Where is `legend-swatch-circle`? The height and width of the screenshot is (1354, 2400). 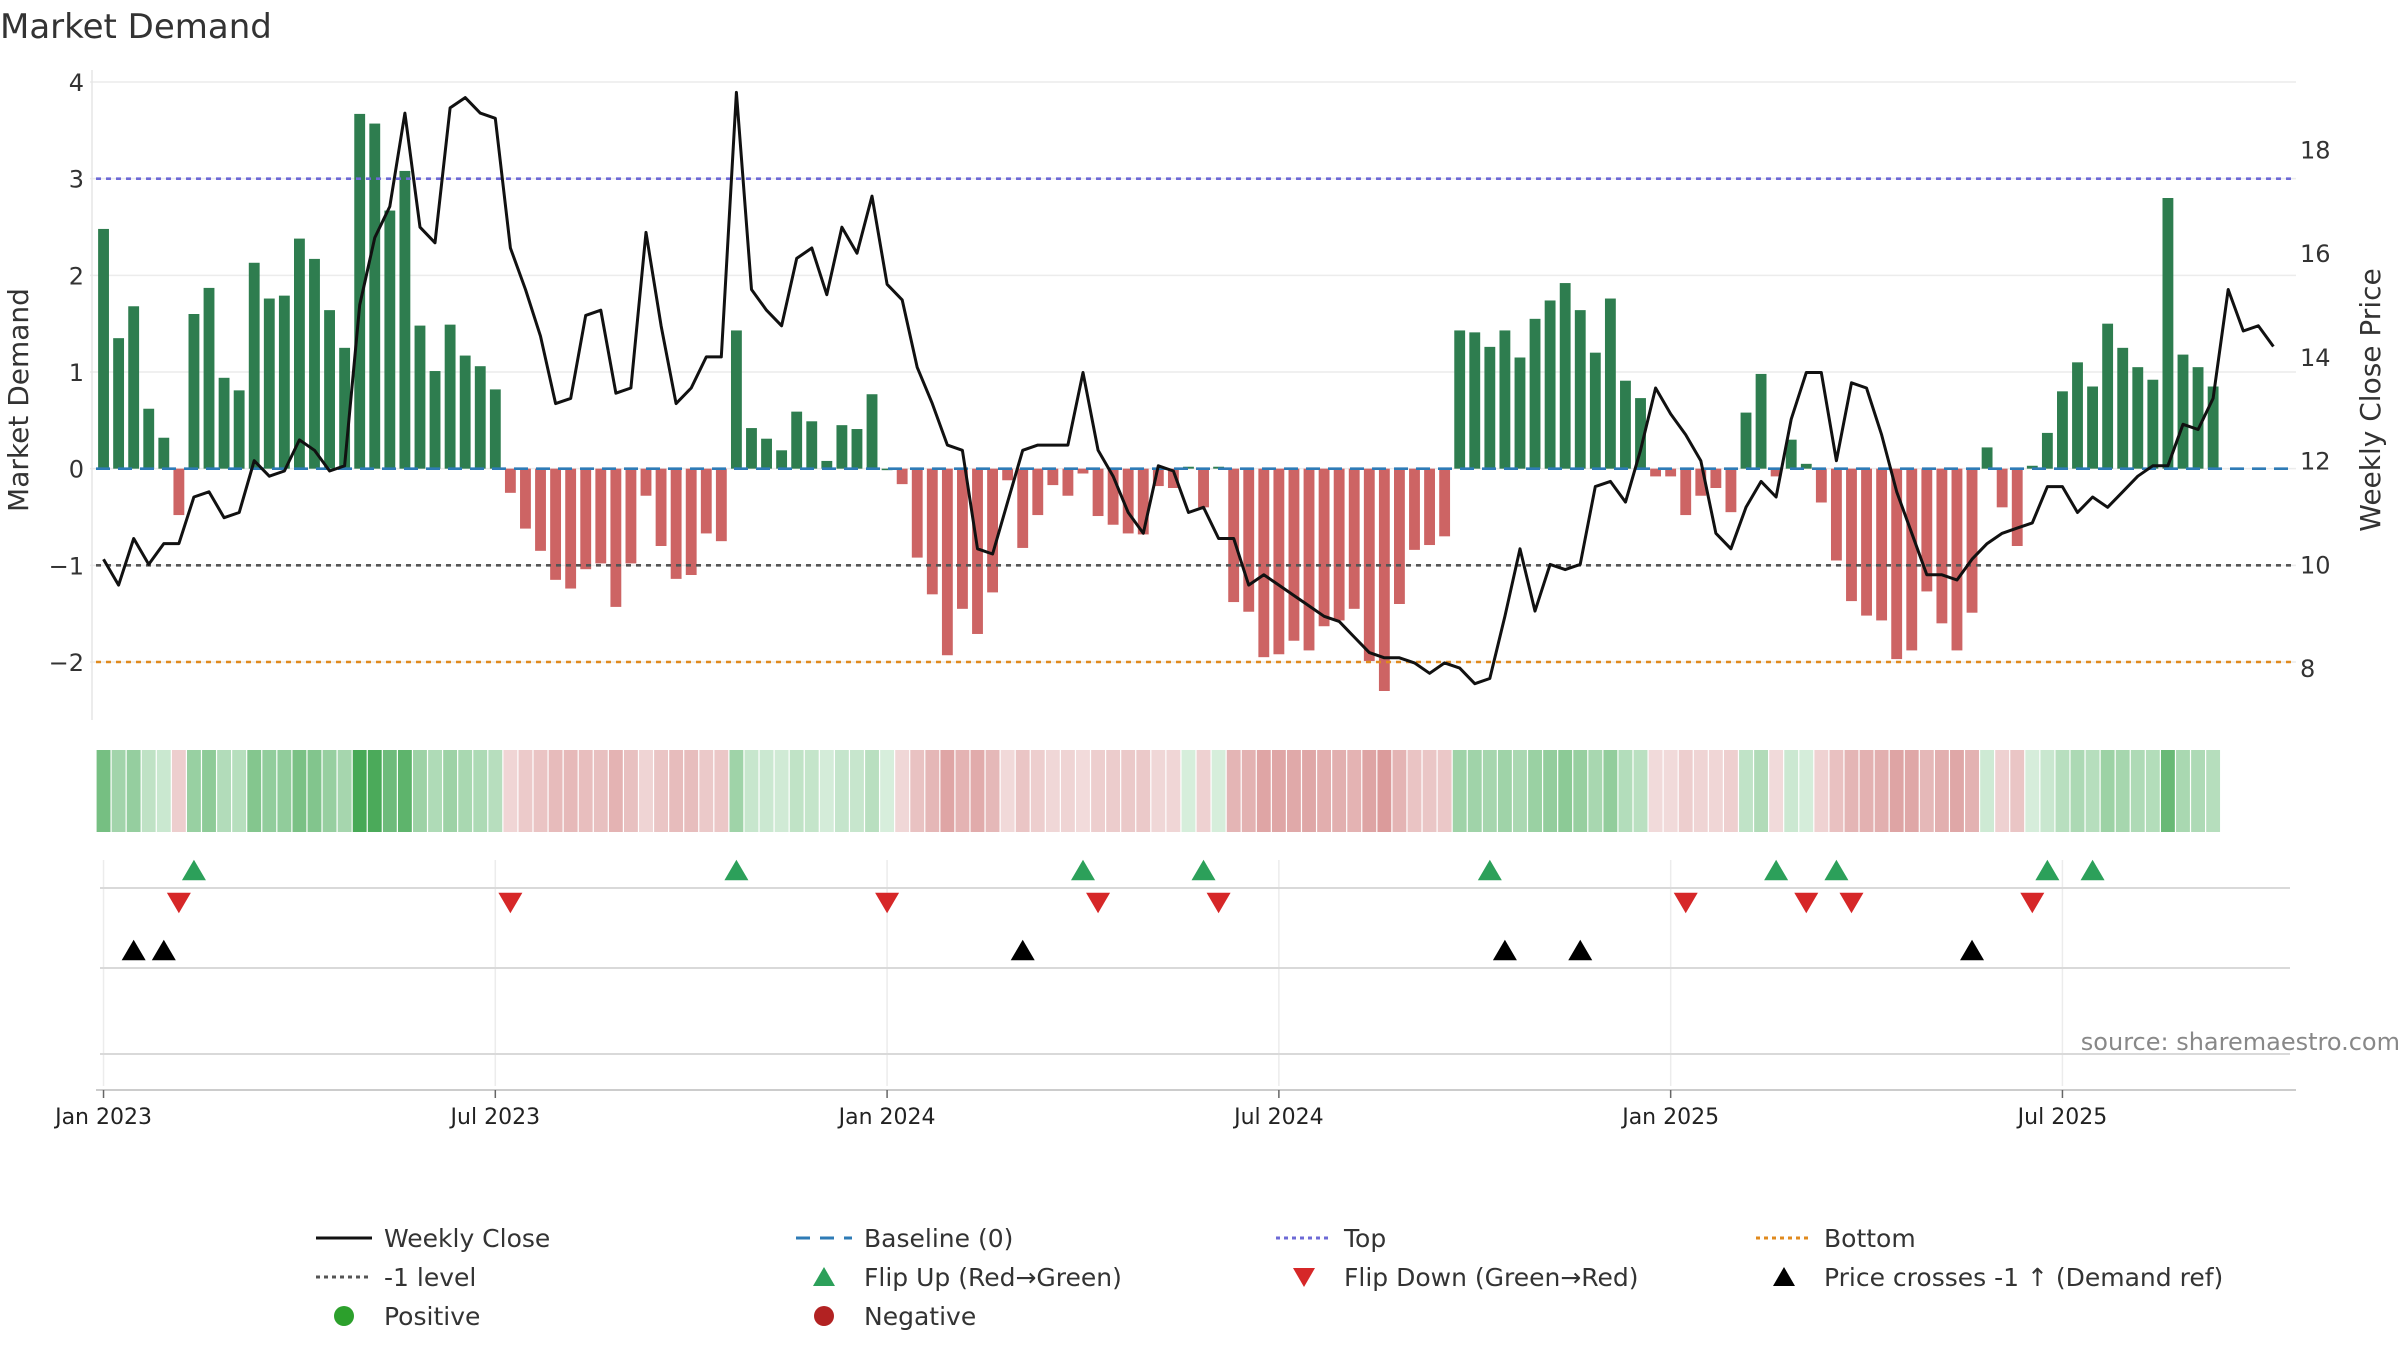 legend-swatch-circle is located at coordinates (344, 1316).